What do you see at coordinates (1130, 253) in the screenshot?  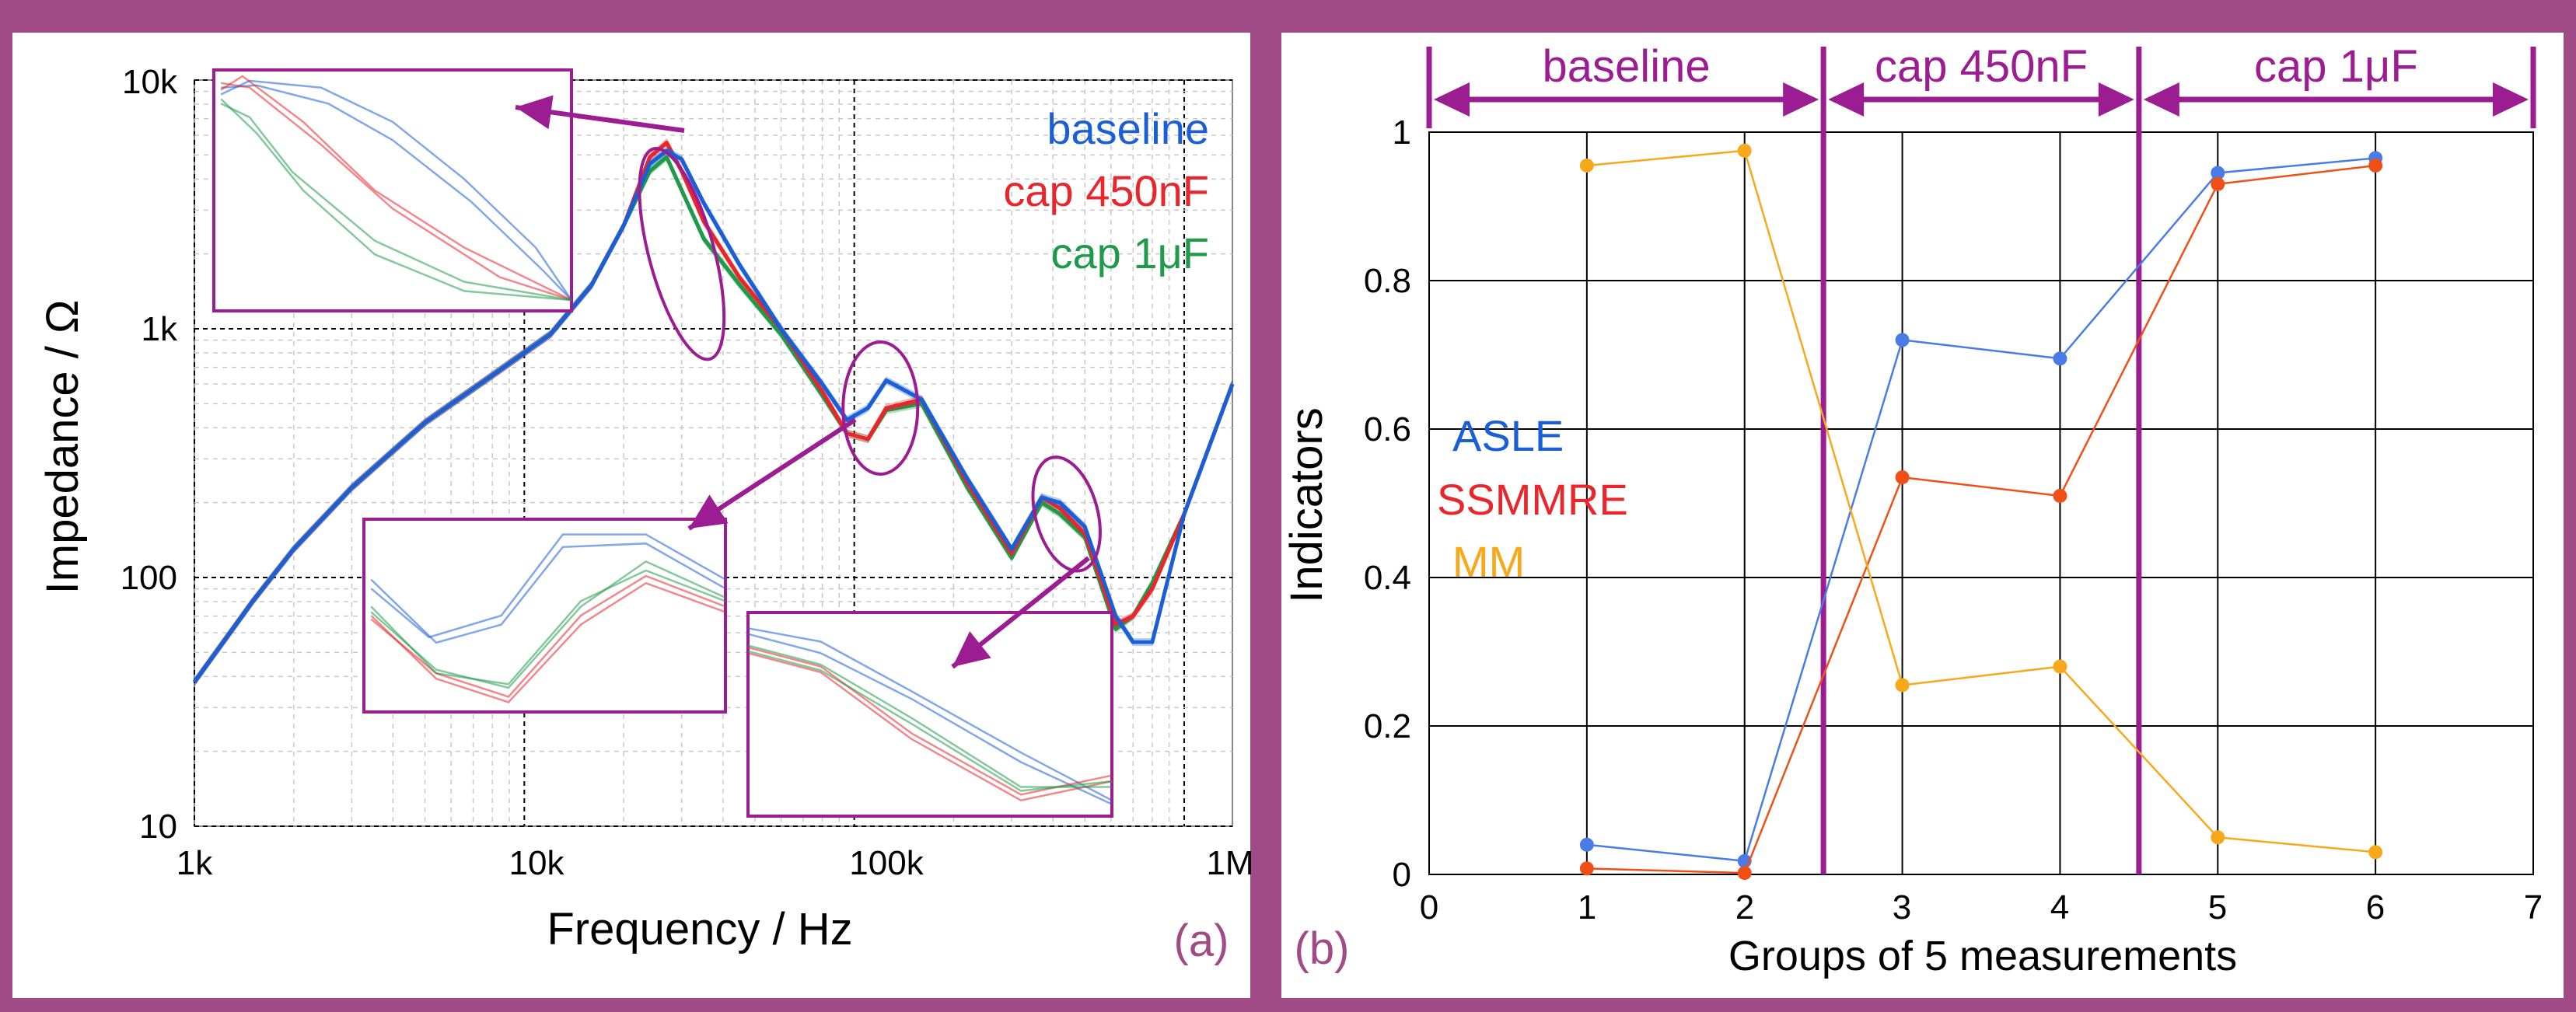 I see `a-legend-cap1u: cap 1μF` at bounding box center [1130, 253].